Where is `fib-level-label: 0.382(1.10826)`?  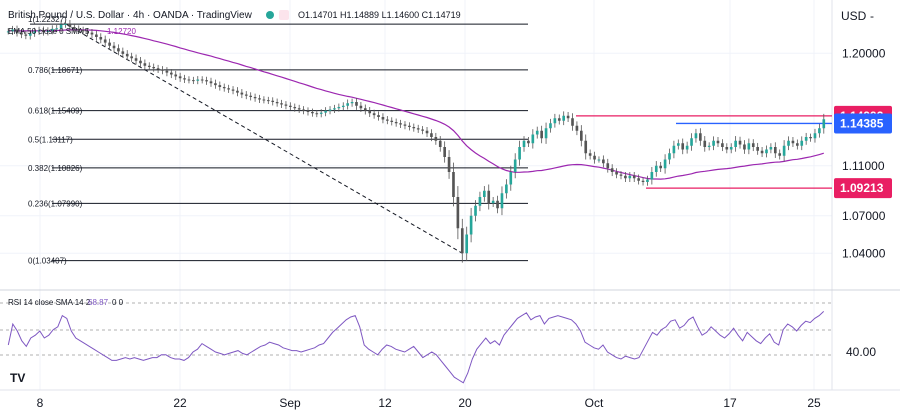
fib-level-label: 0.382(1.10826) is located at coordinates (55, 168).